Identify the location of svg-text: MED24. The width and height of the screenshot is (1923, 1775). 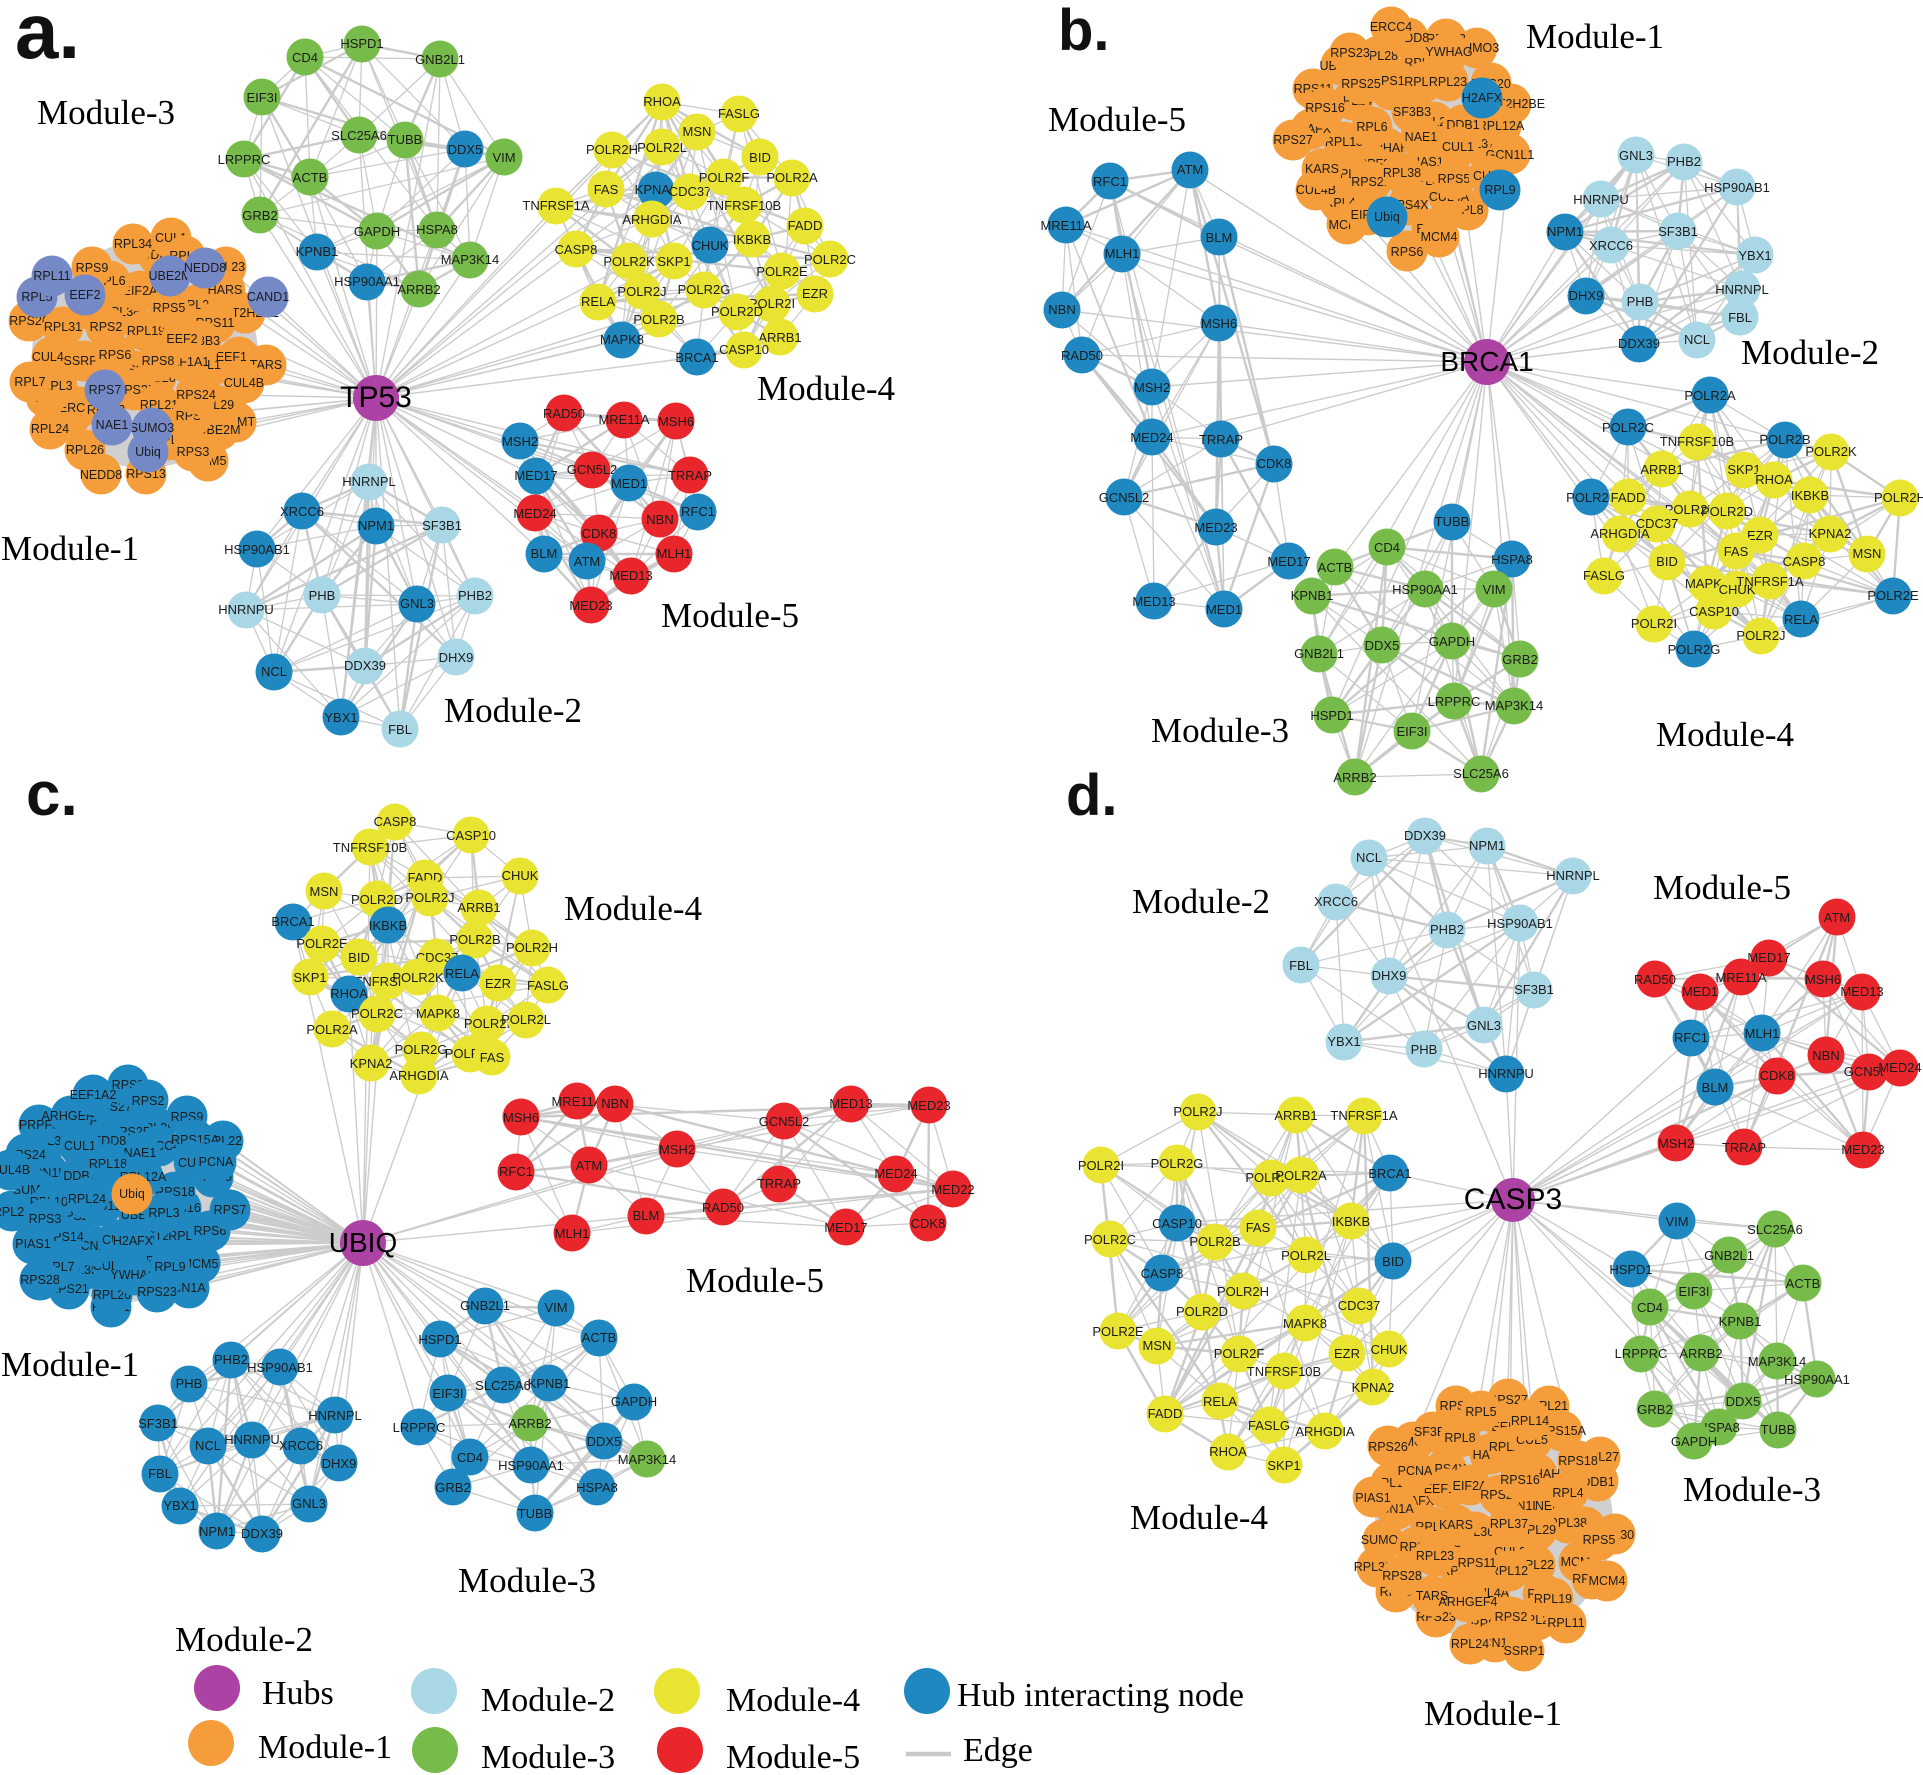
(1899, 1067).